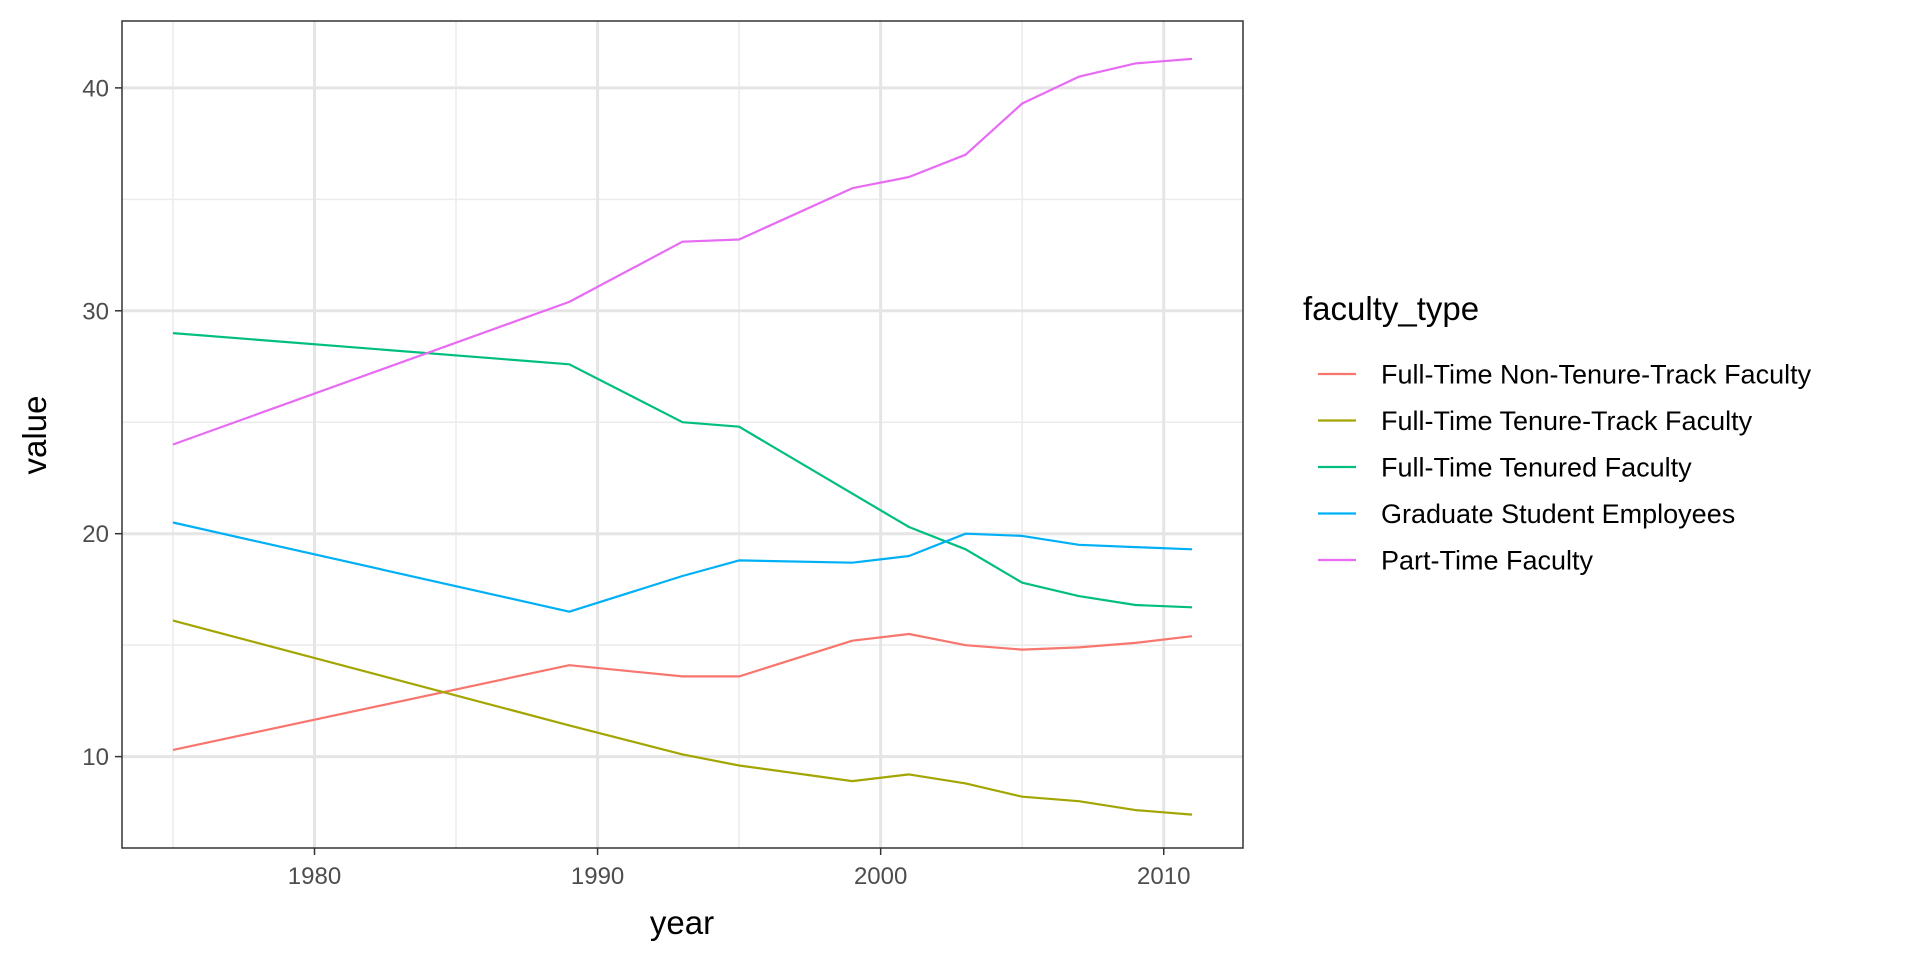  I want to click on x-tick-label: 1990, so click(597, 876).